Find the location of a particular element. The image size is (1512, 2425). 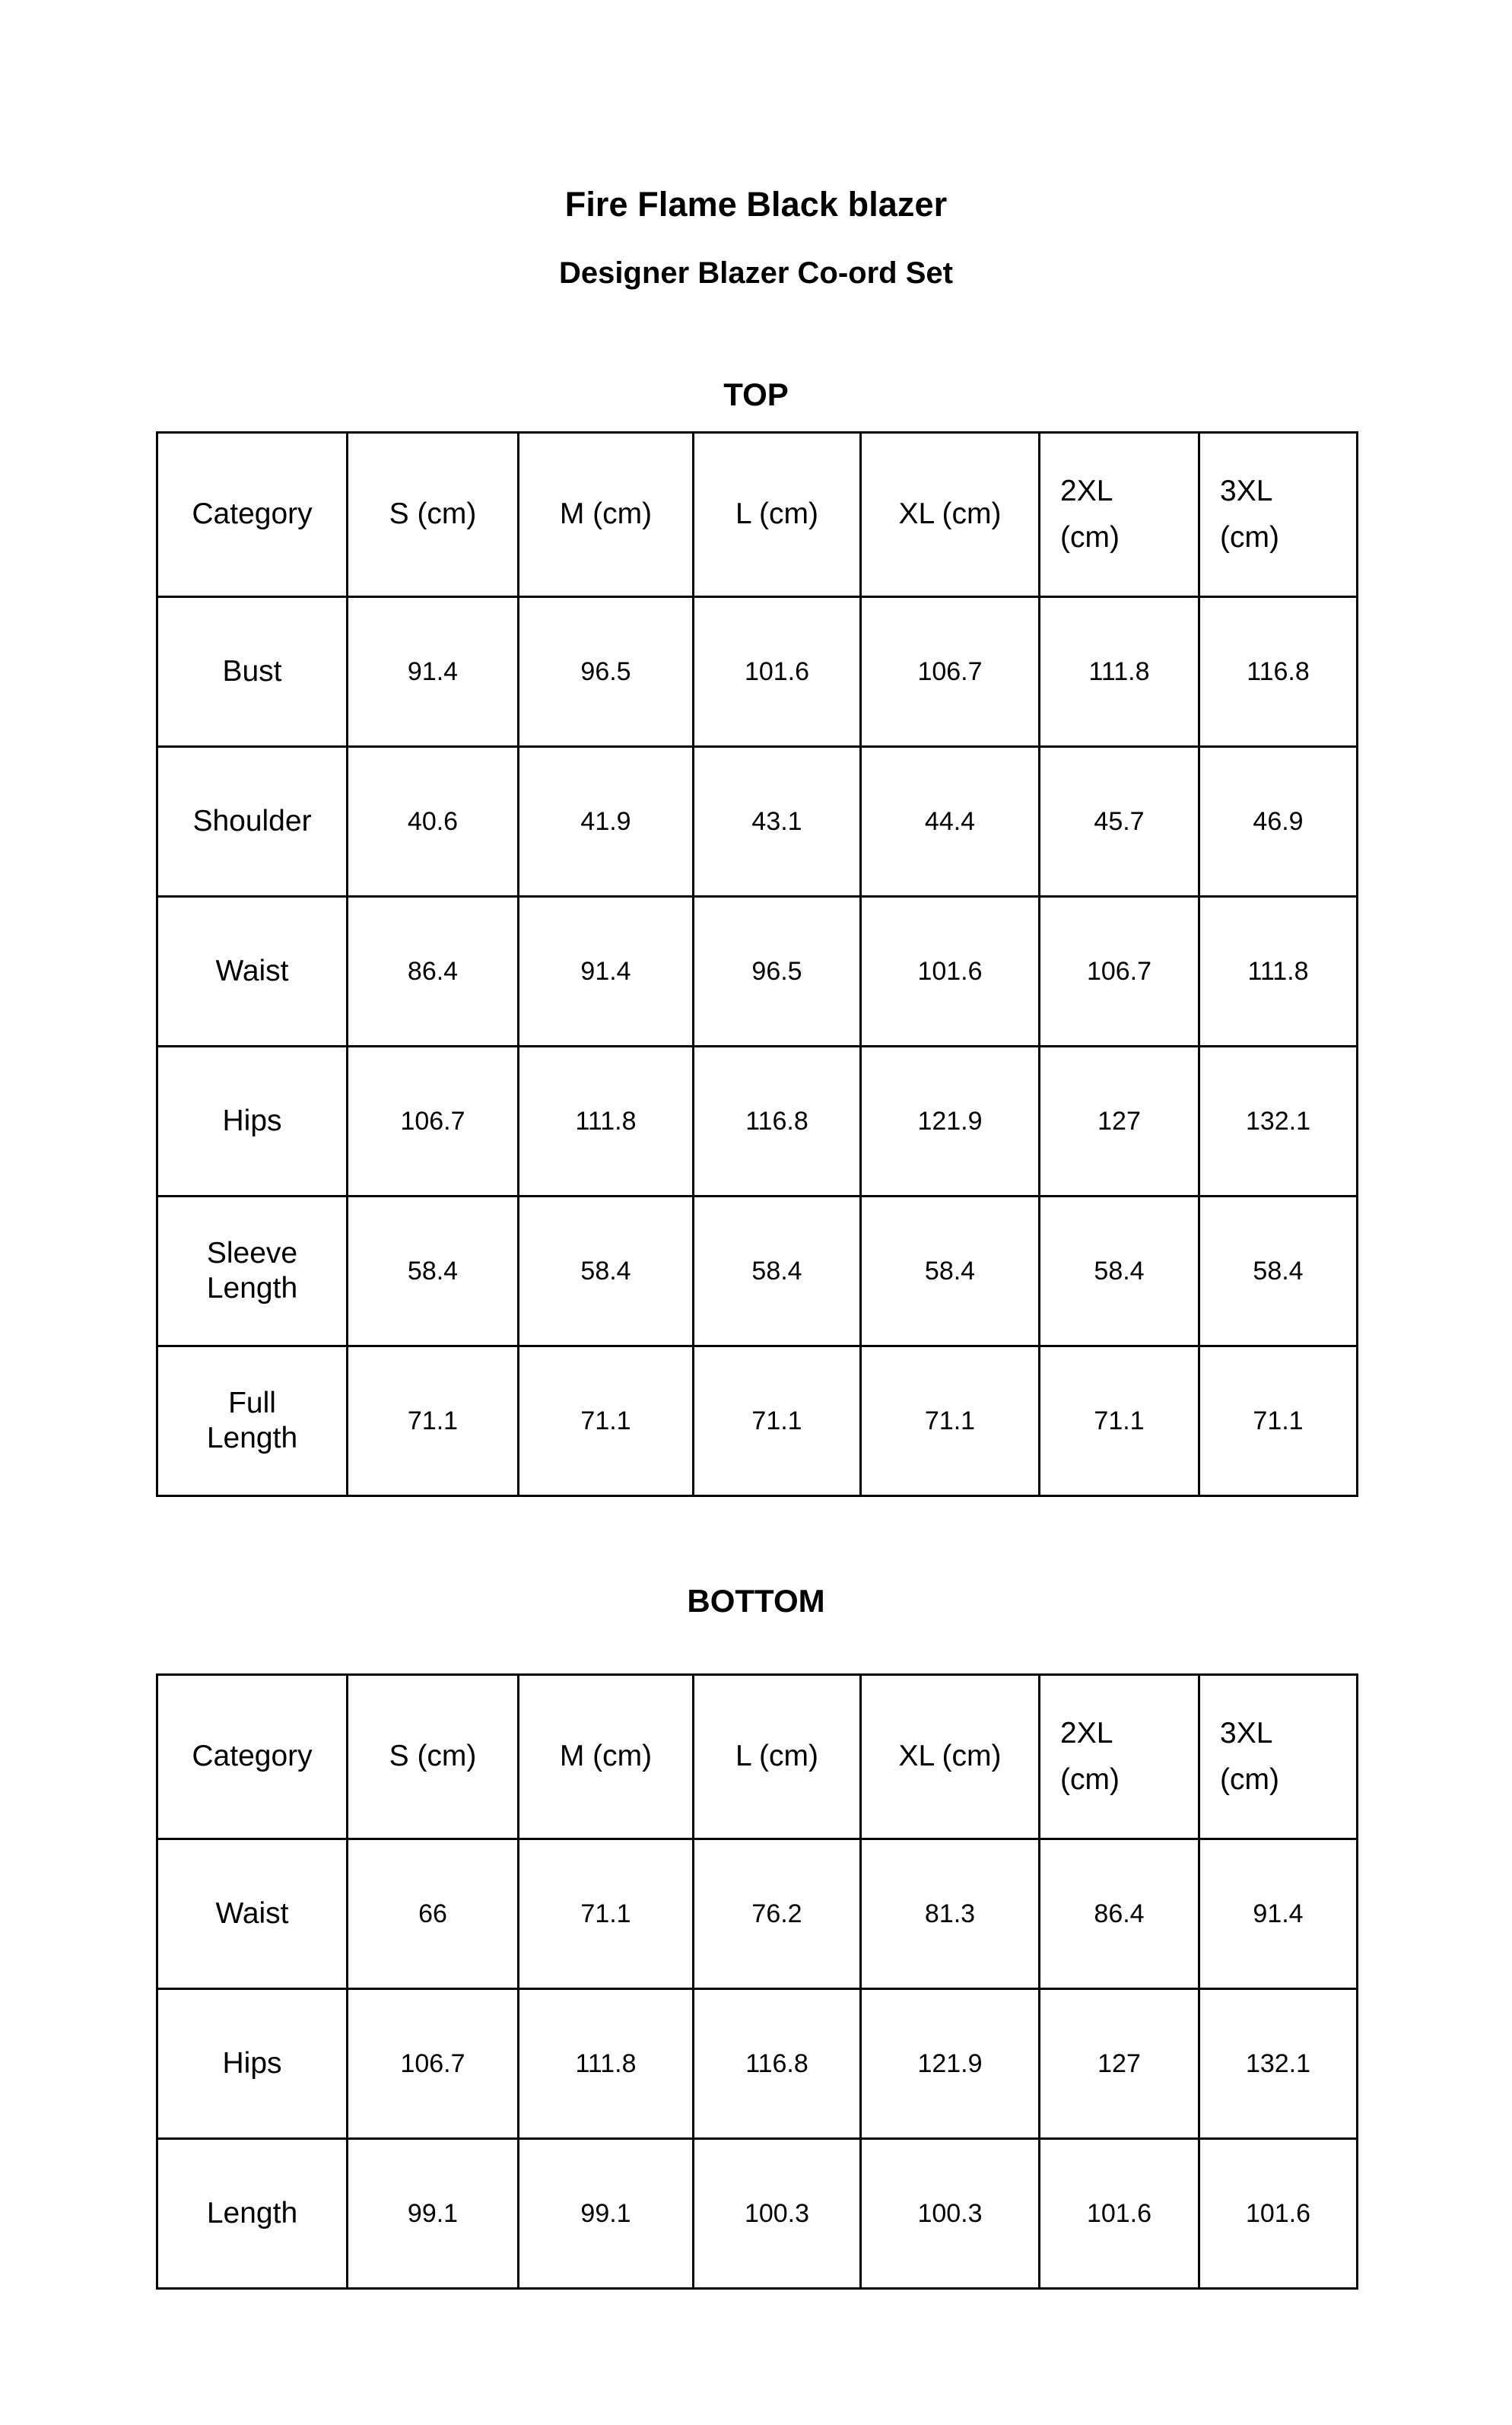

header-3xl-bottom-line2: (cm) is located at coordinates (1249, 1779).